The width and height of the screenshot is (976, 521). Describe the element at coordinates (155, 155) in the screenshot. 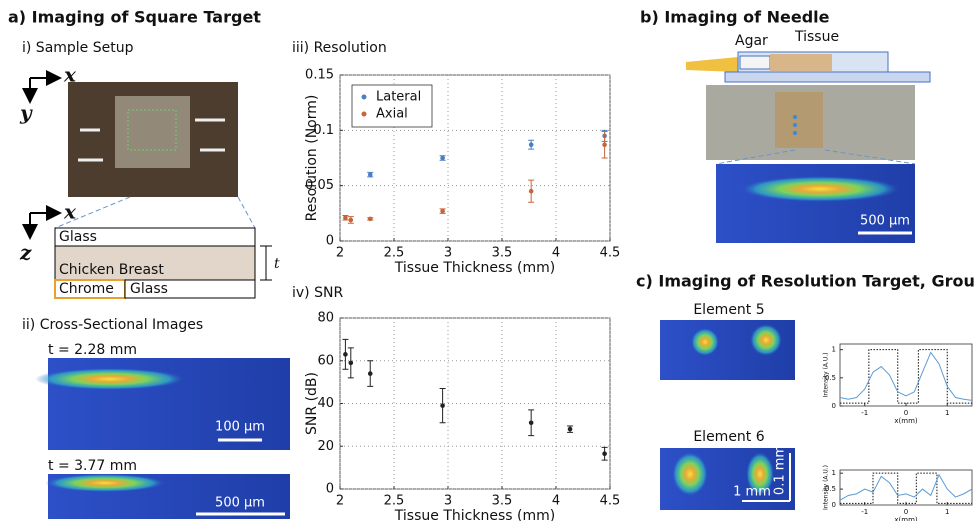

I see `sample-photo` at that location.